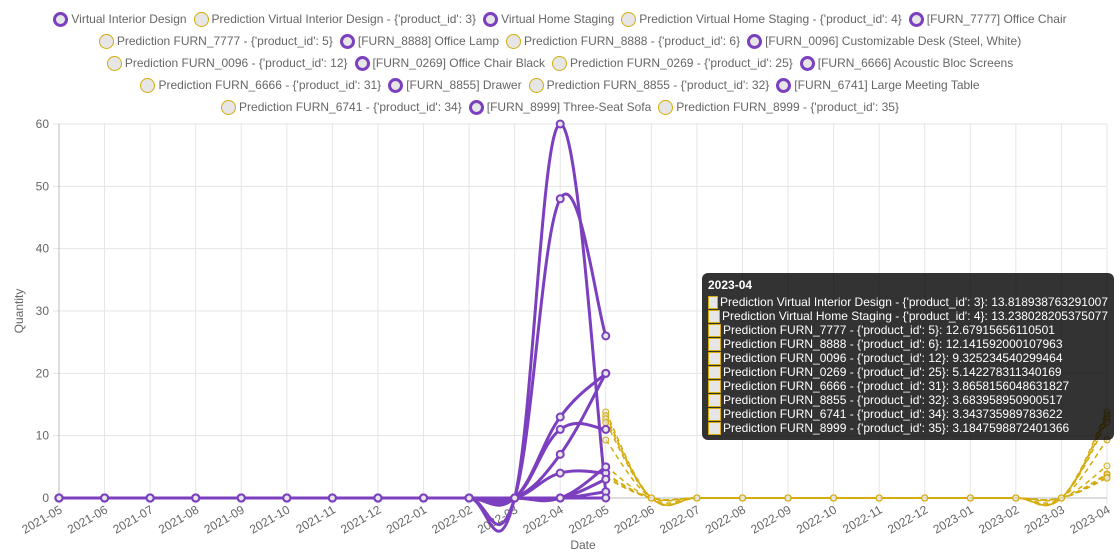 The image size is (1120, 553). Describe the element at coordinates (907, 519) in the screenshot. I see `x-tick-label: 2022-12` at that location.